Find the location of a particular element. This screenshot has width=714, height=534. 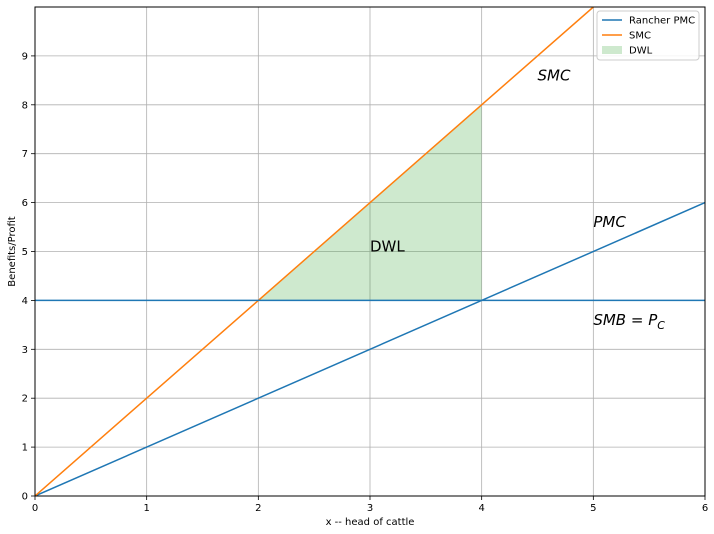

x-tick-label: 6 is located at coordinates (705, 508).